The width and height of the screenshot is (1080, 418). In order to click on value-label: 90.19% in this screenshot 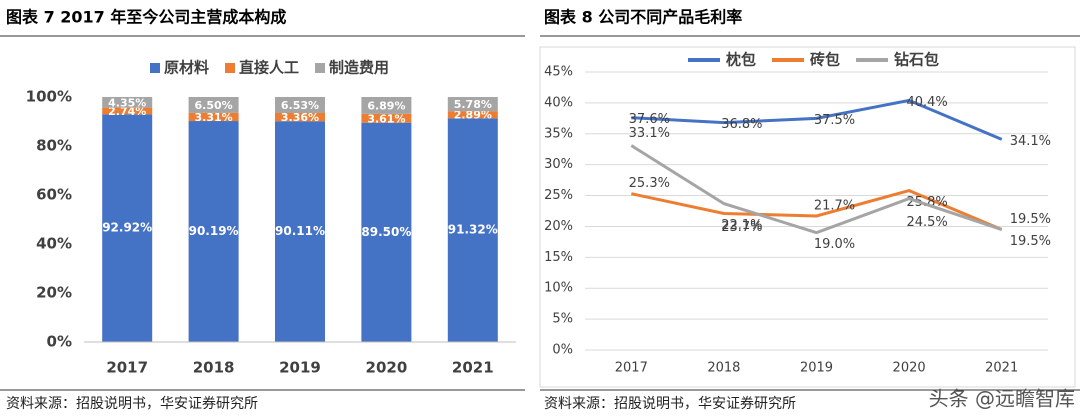, I will do `click(214, 231)`.